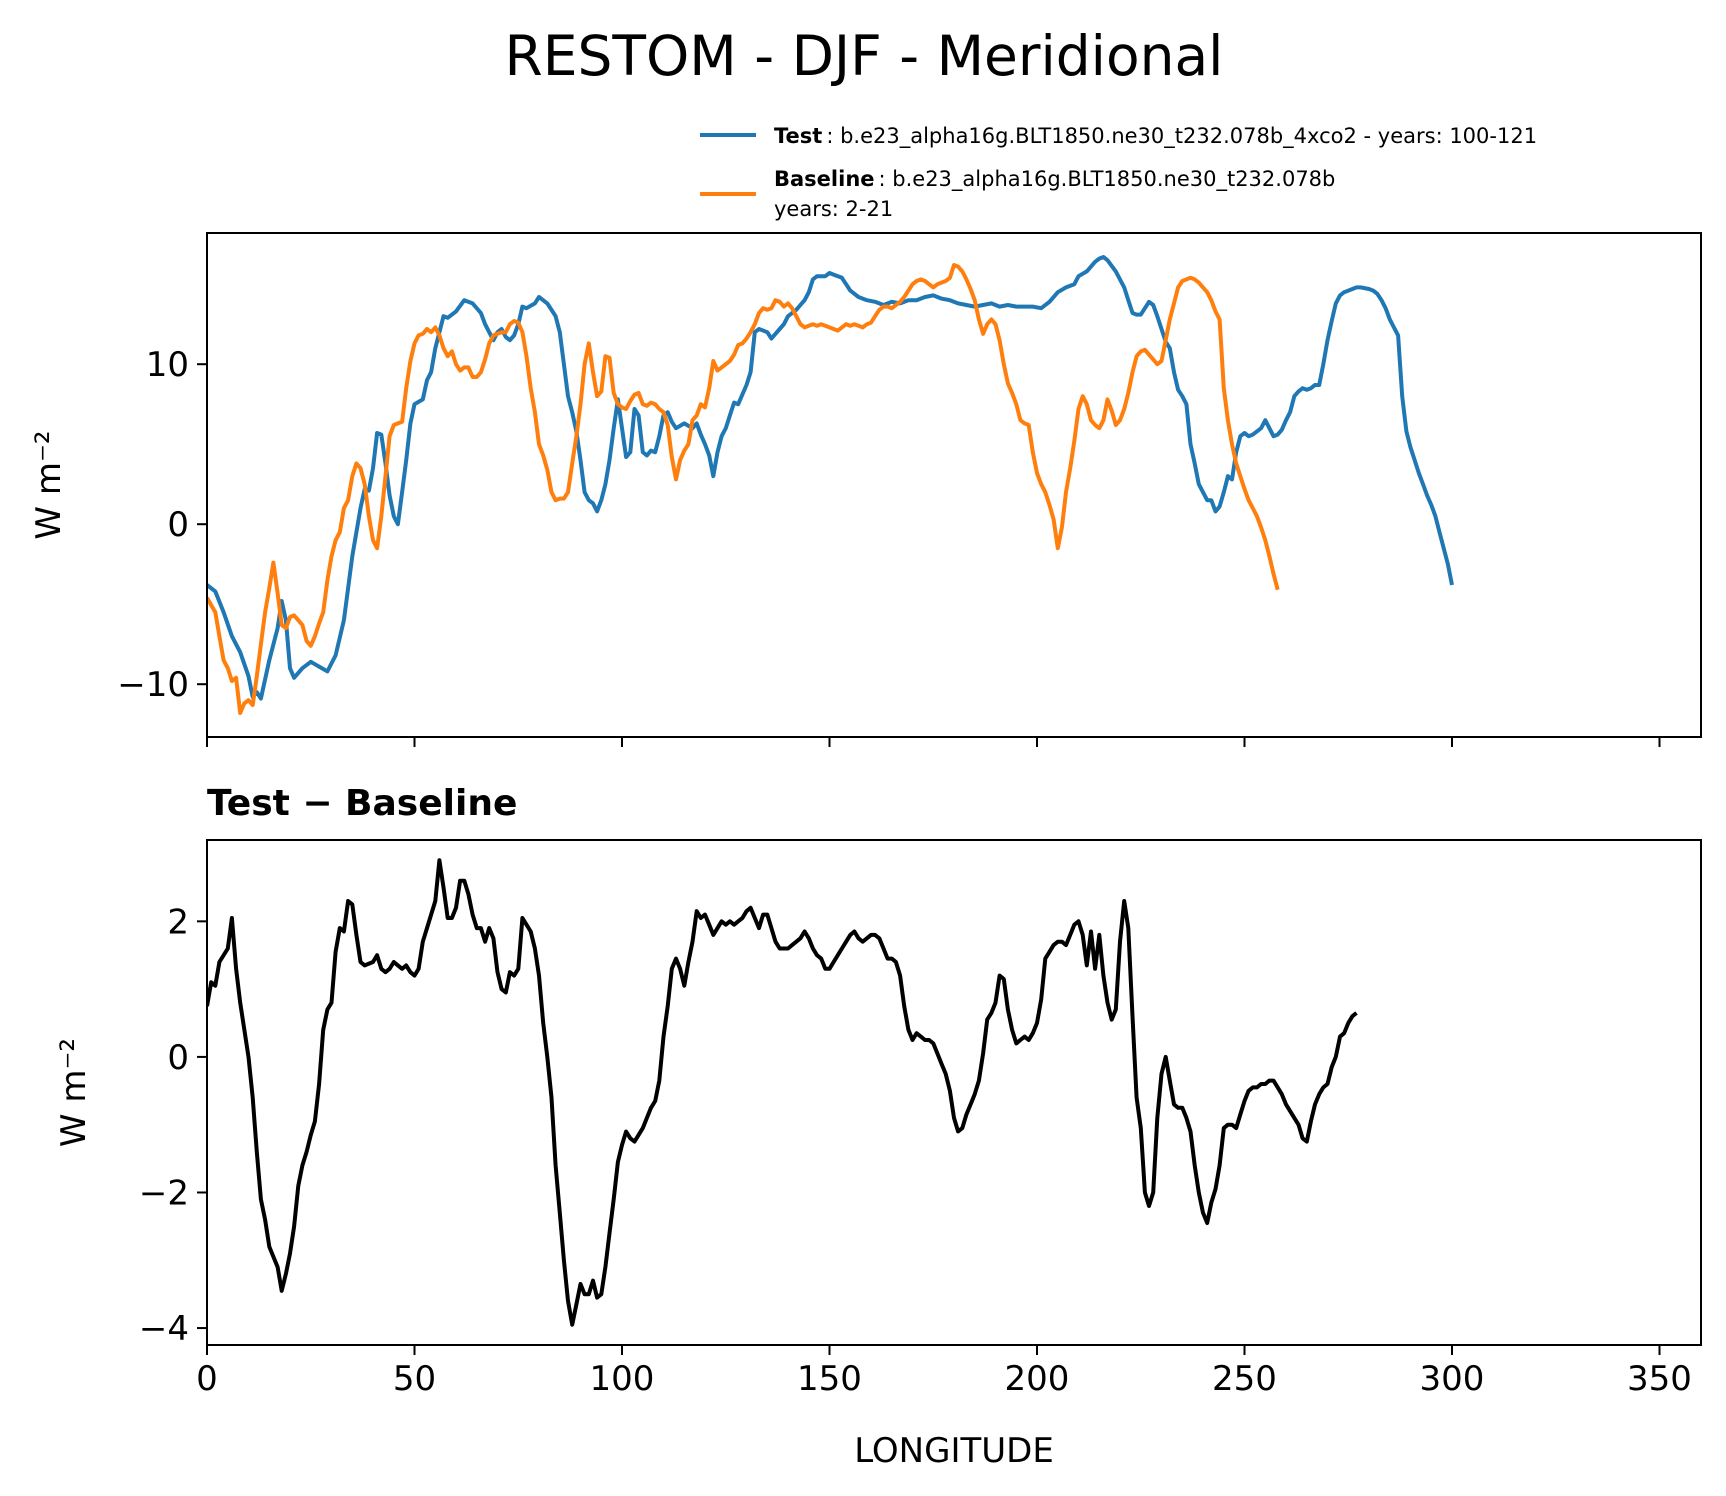 The height and width of the screenshot is (1496, 1726). I want to click on x-tick-label: 200, so click(1037, 1379).